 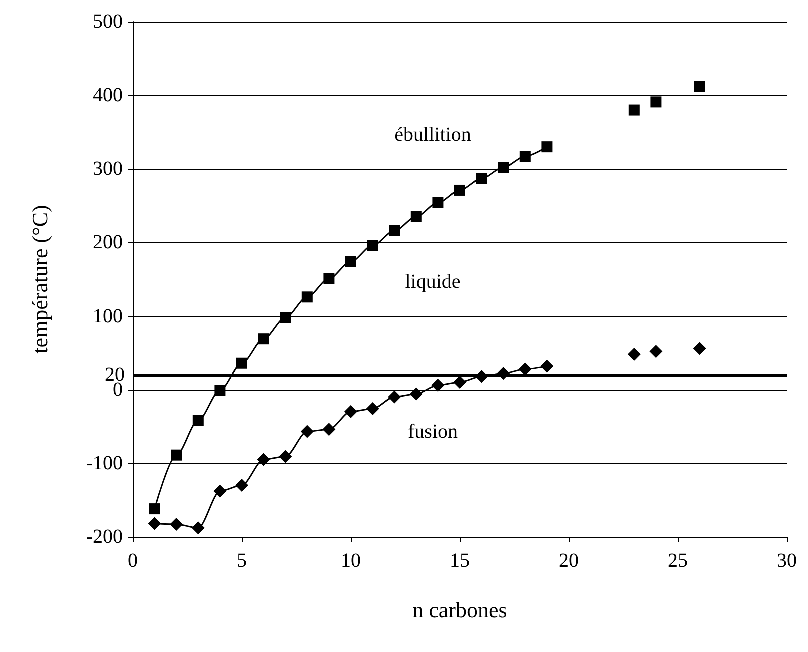 What do you see at coordinates (133, 561) in the screenshot?
I see `x-tick-label: 0` at bounding box center [133, 561].